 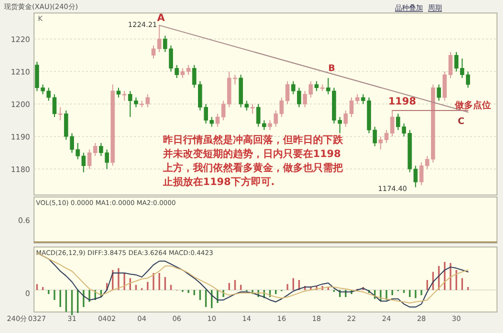 I want to click on annotation: A, so click(x=161, y=18).